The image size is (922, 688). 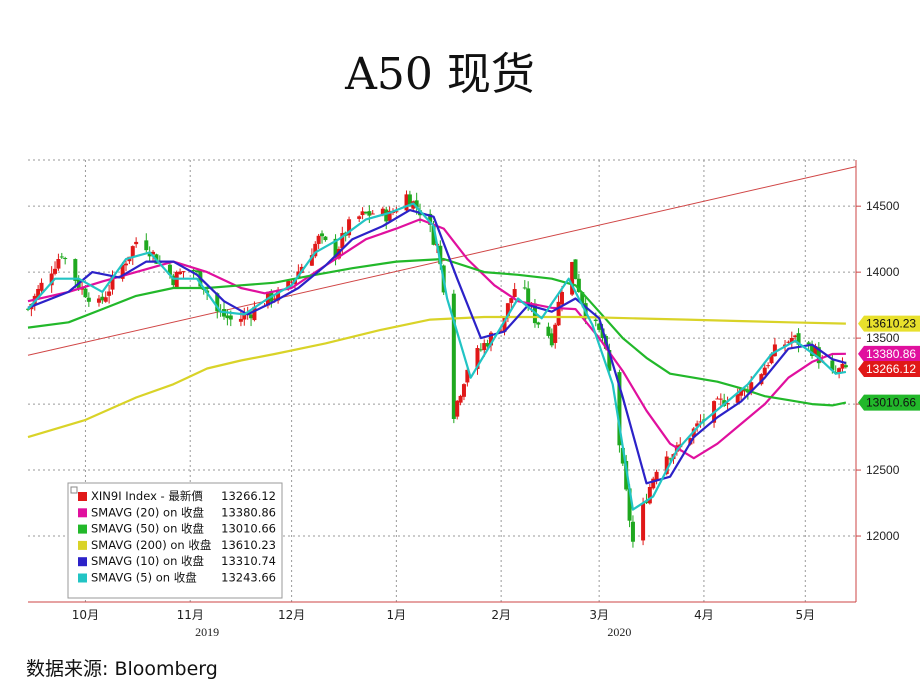 What do you see at coordinates (207, 632) in the screenshot?
I see `x-year-label: 2019` at bounding box center [207, 632].